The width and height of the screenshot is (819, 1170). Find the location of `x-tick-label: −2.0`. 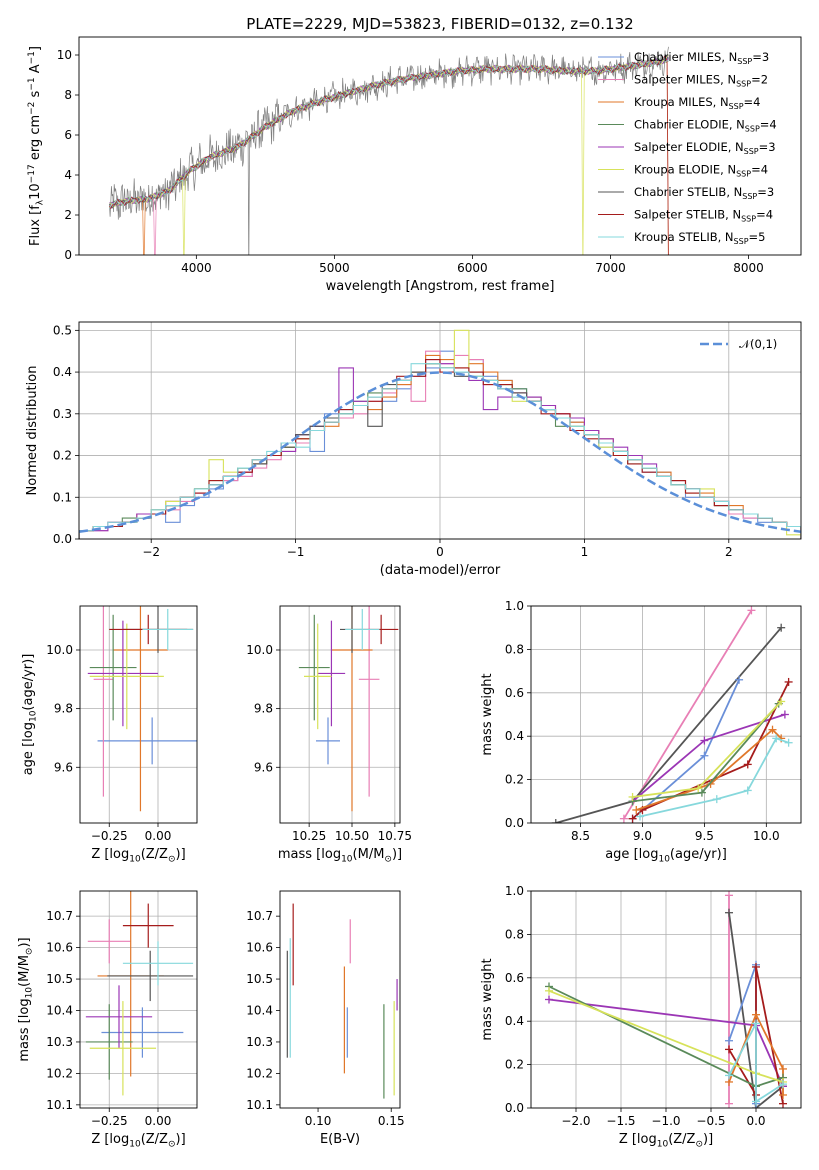

x-tick-label: −2.0 is located at coordinates (575, 1121).